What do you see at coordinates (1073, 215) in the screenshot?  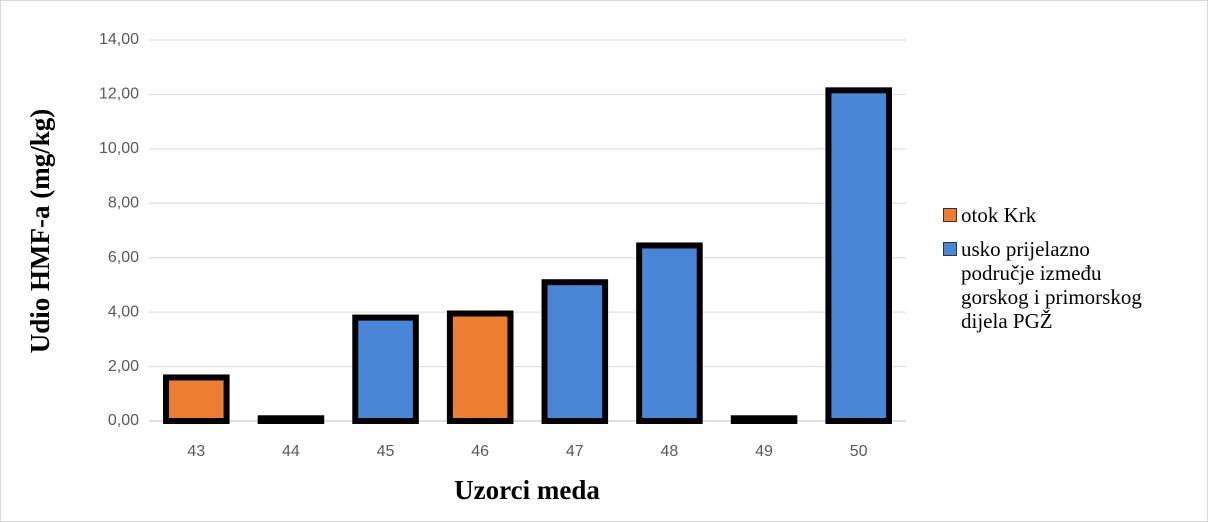 I see `legend-item: otok Krk` at bounding box center [1073, 215].